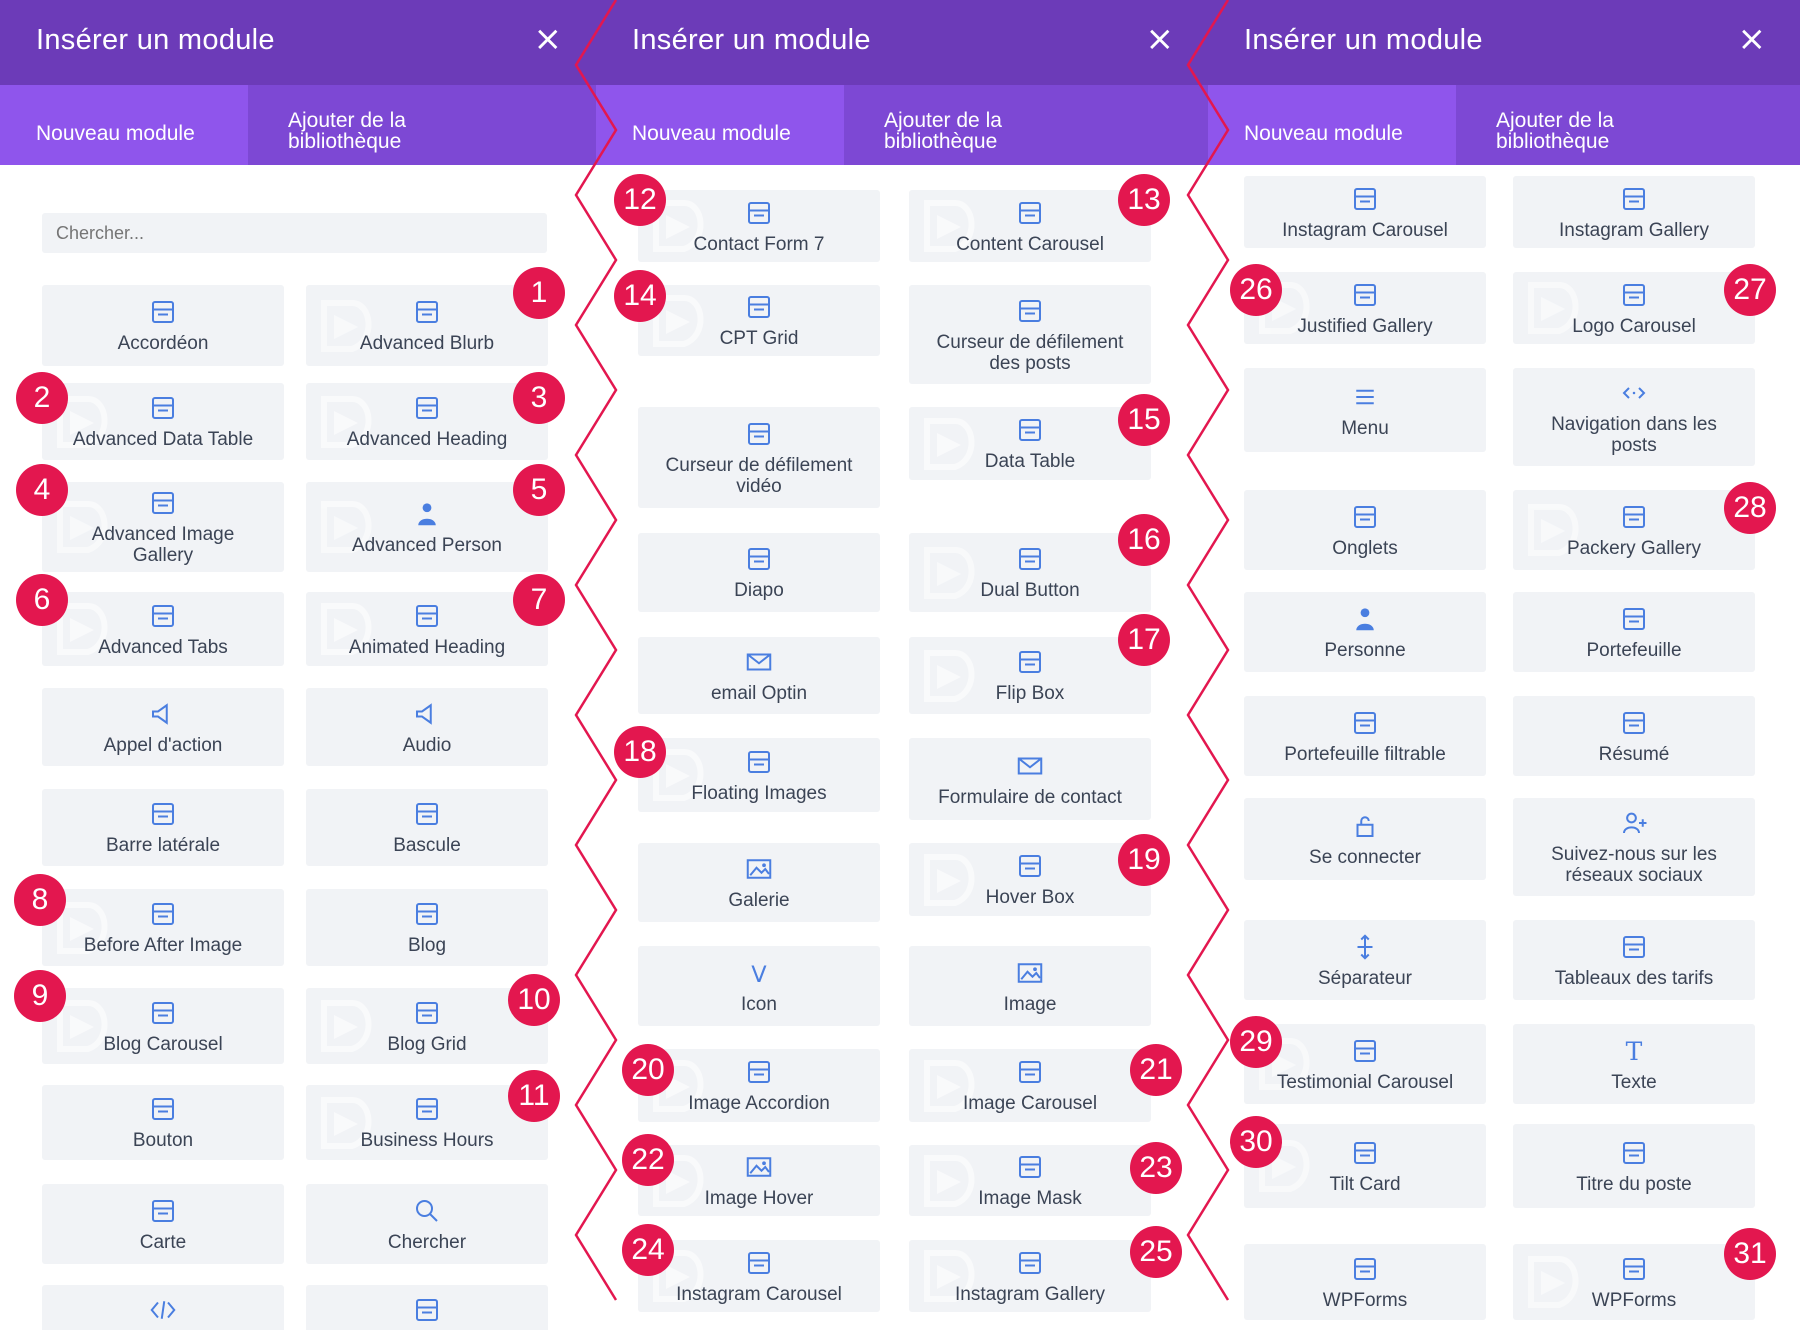 The height and width of the screenshot is (1330, 1800). I want to click on module-tile: Contact Form 7, so click(759, 226).